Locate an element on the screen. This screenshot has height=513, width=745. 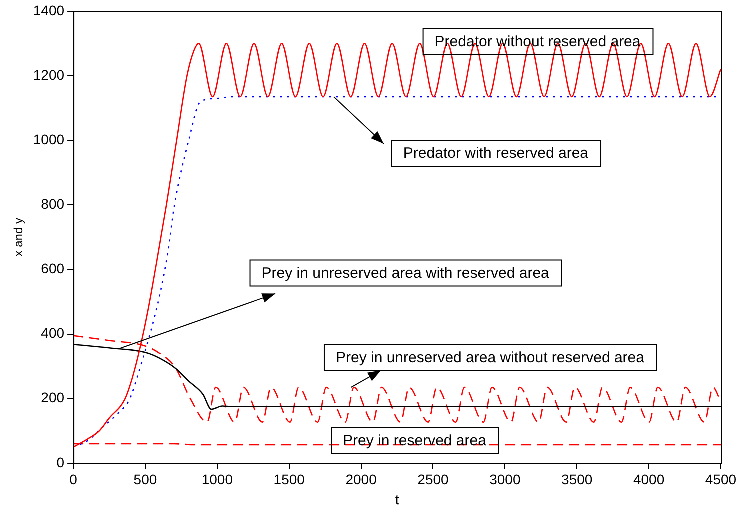
y-axis-title: x and y is located at coordinates (19, 237).